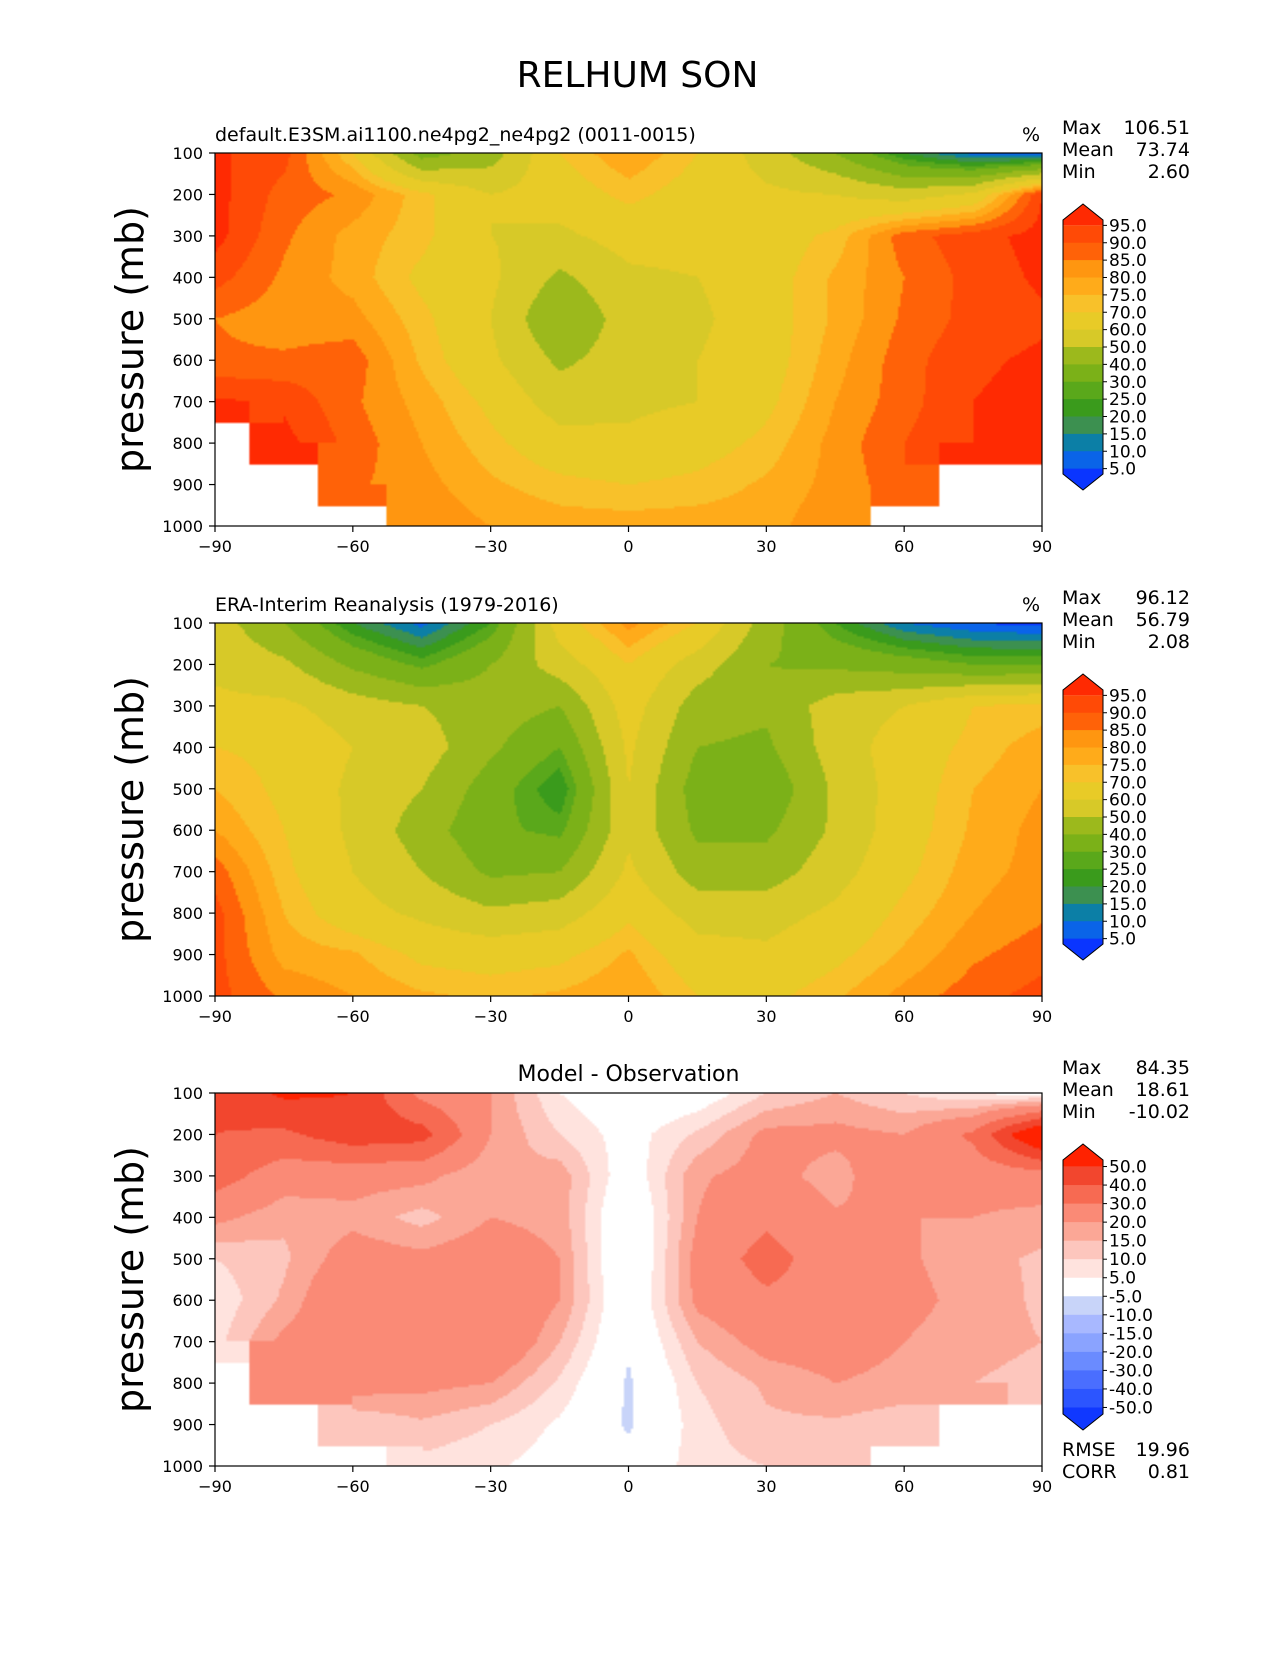  I want to click on colorbar-label: -15.0, so click(1131, 1334).